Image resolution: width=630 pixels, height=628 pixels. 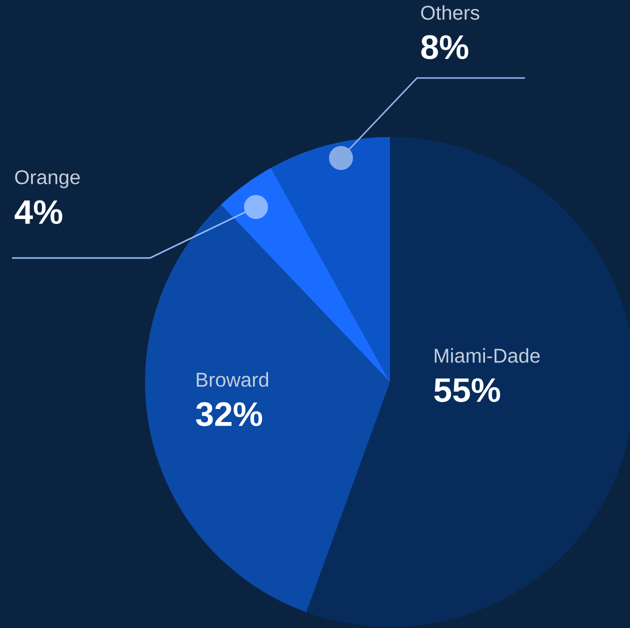 I want to click on slice-label: Miami-Dade, so click(x=487, y=355).